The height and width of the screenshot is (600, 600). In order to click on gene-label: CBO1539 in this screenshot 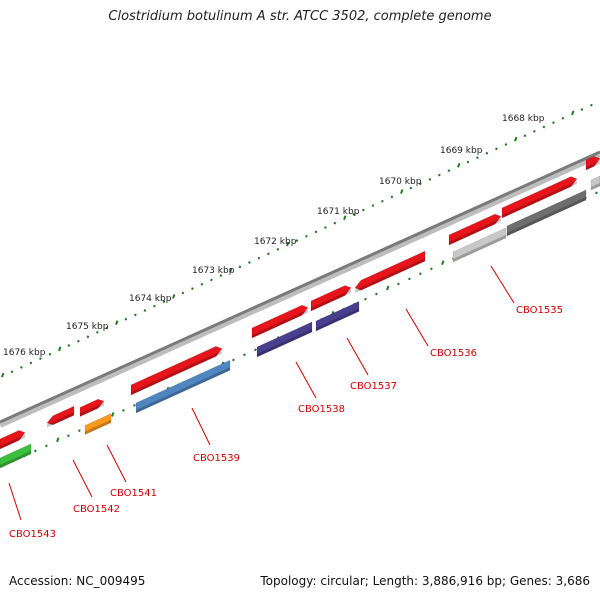, I will do `click(216, 458)`.